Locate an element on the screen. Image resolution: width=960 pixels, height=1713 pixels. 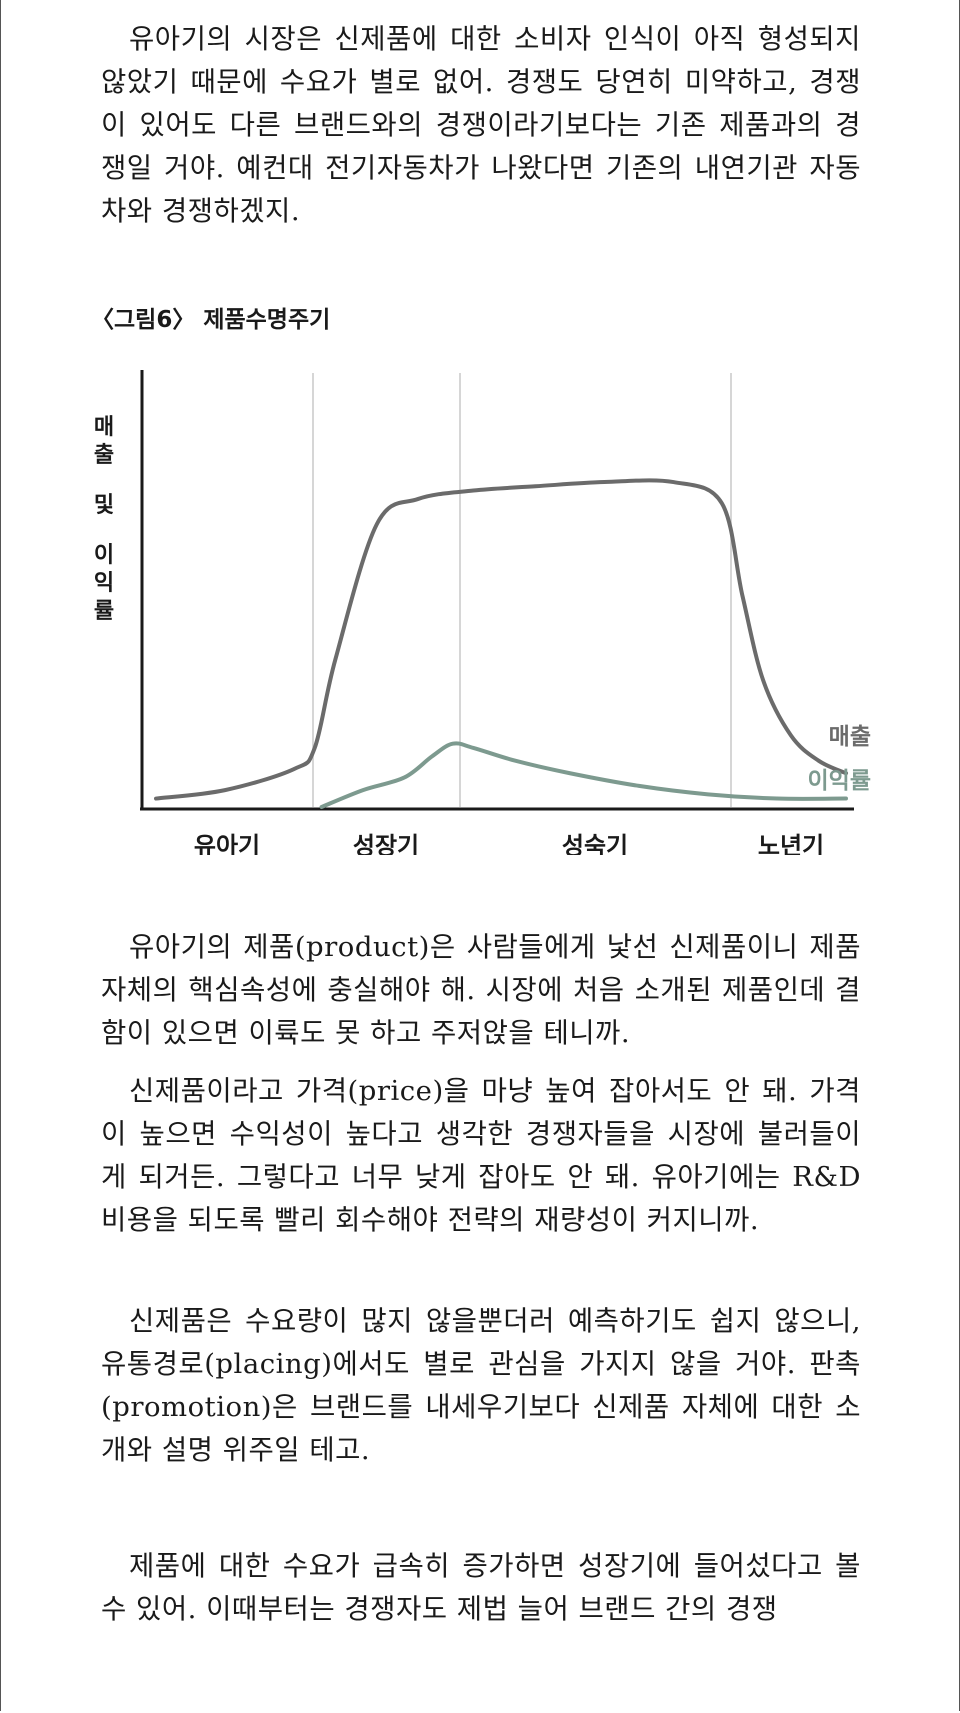
series-lines is located at coordinates (501, 643).